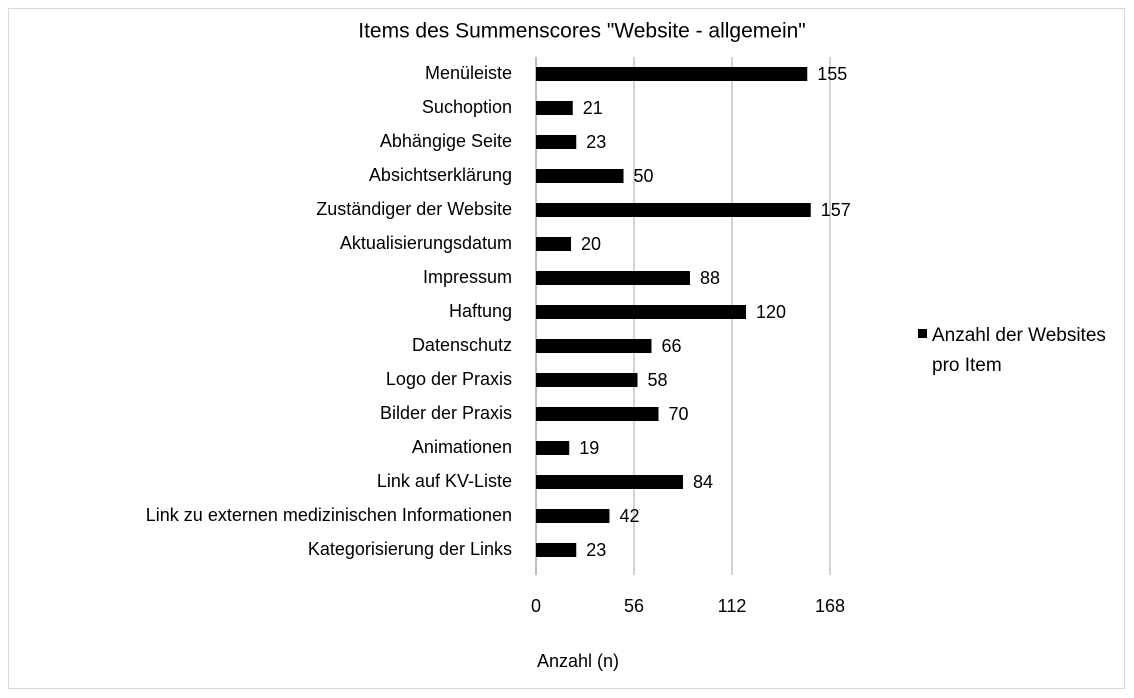  Describe the element at coordinates (536, 606) in the screenshot. I see `x-tick-label: 0` at that location.